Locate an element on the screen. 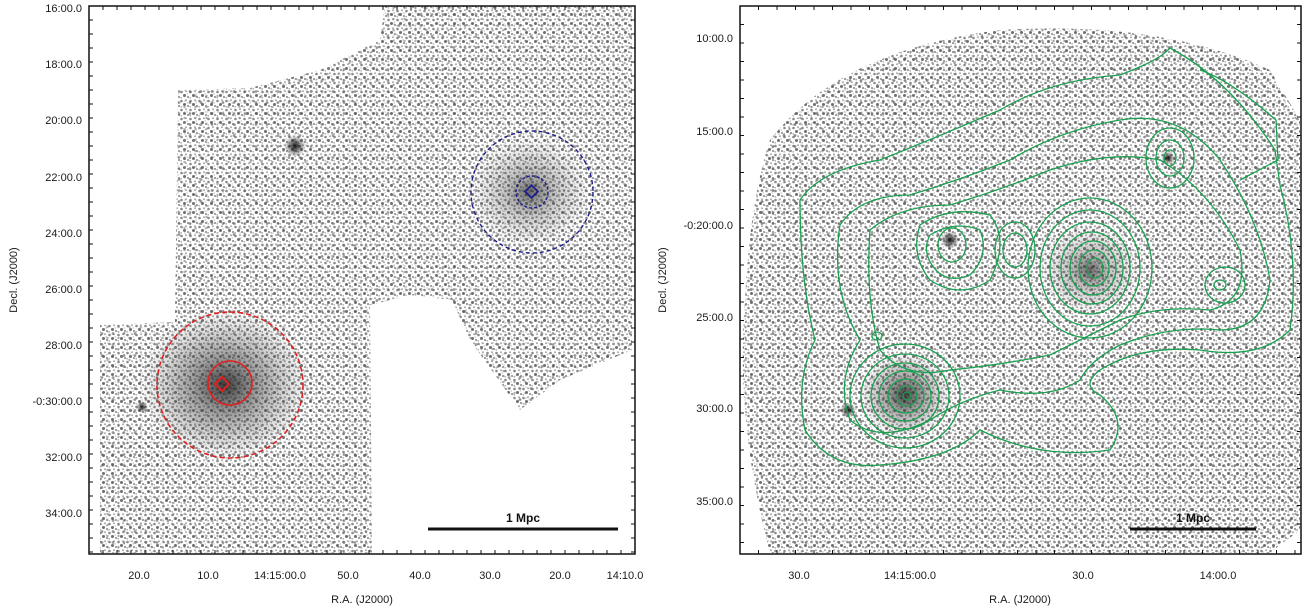  blue-outer-circle is located at coordinates (532, 192).